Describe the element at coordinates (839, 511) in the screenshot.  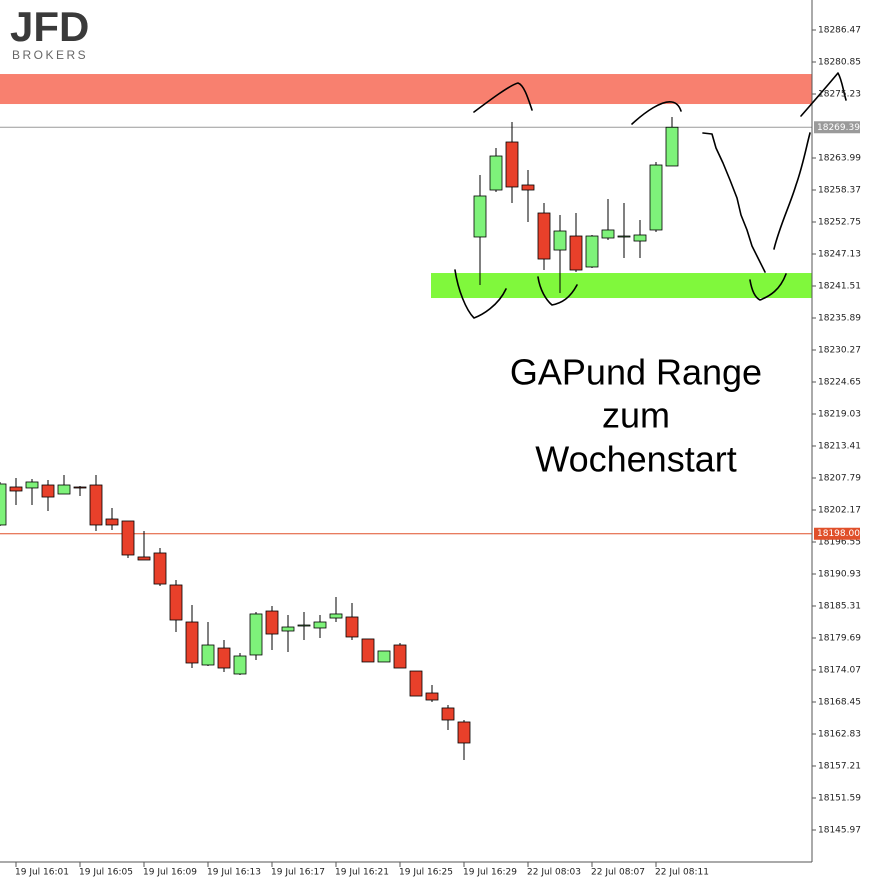
I see `y-tick-label: 18202.17` at that location.